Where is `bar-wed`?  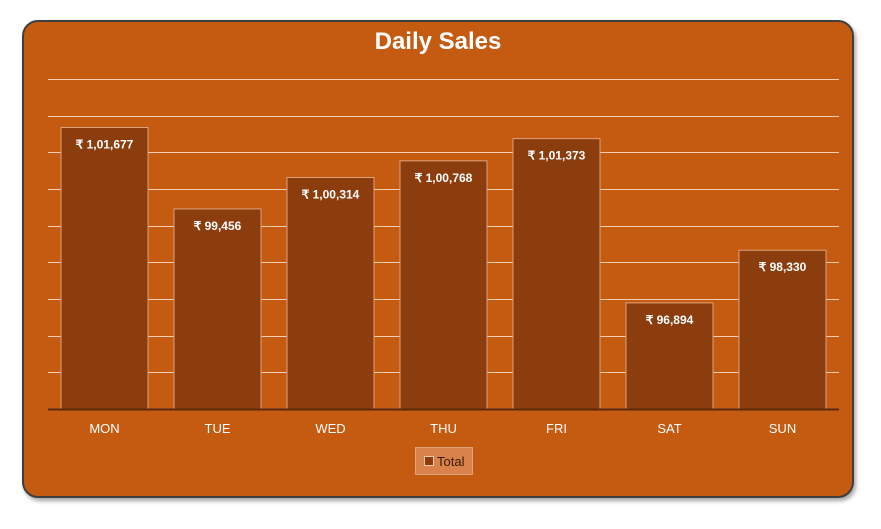
bar-wed is located at coordinates (330, 293).